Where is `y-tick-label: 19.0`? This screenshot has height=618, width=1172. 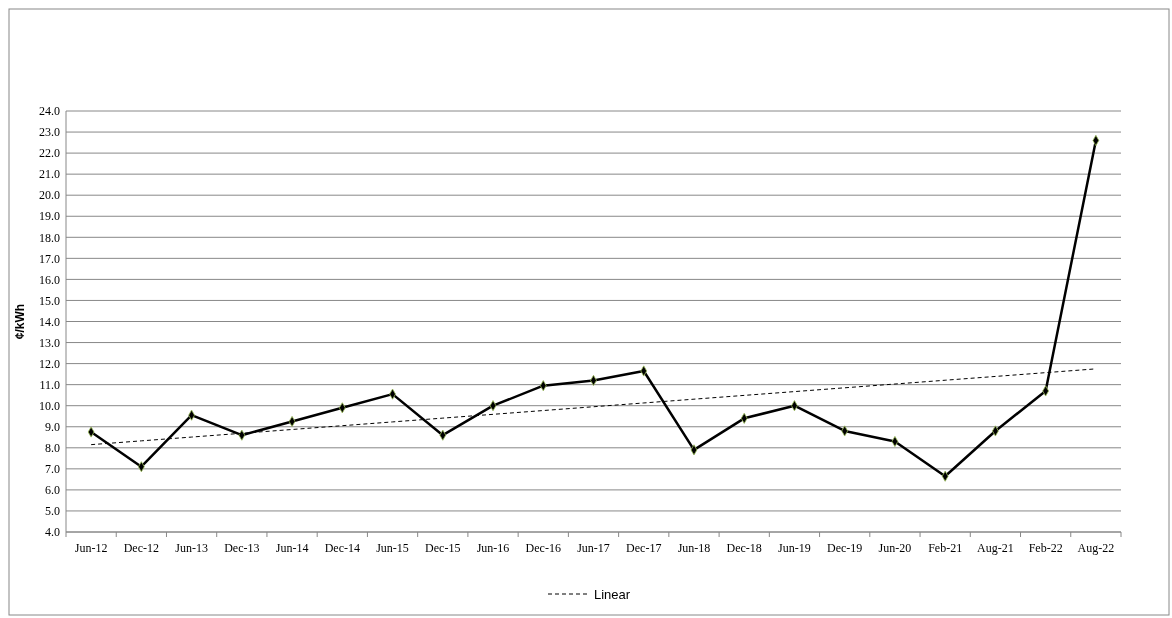 y-tick-label: 19.0 is located at coordinates (49, 216).